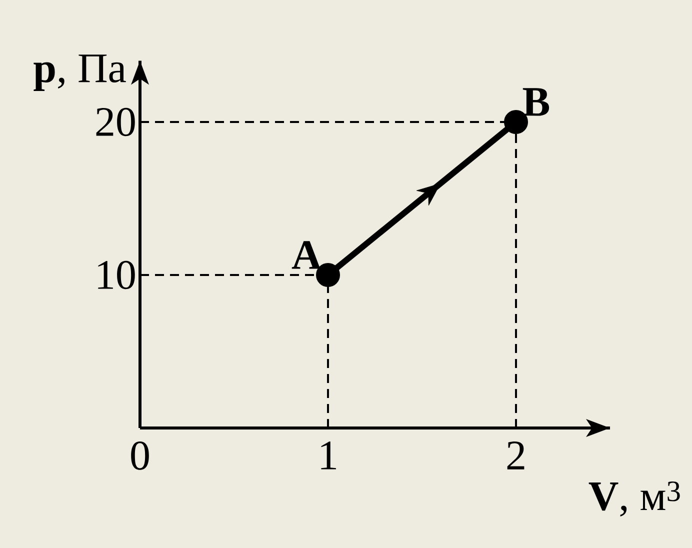 The height and width of the screenshot is (548, 692). I want to click on x-tick-label: 0, so click(140, 456).